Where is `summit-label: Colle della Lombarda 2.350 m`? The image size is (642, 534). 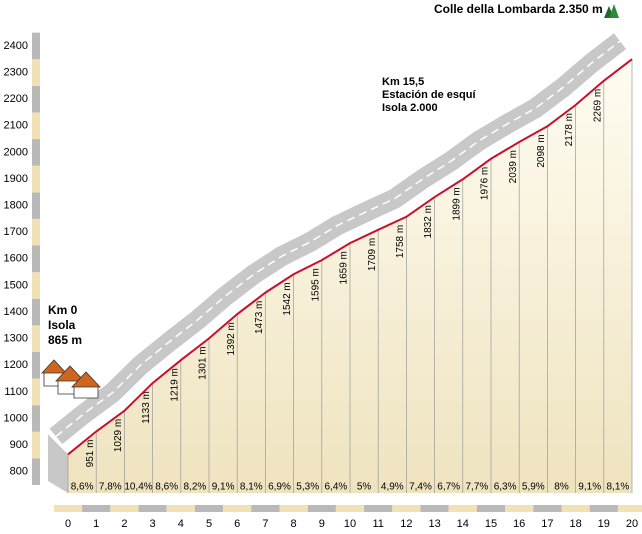
summit-label: Colle della Lombarda 2.350 m is located at coordinates (518, 9).